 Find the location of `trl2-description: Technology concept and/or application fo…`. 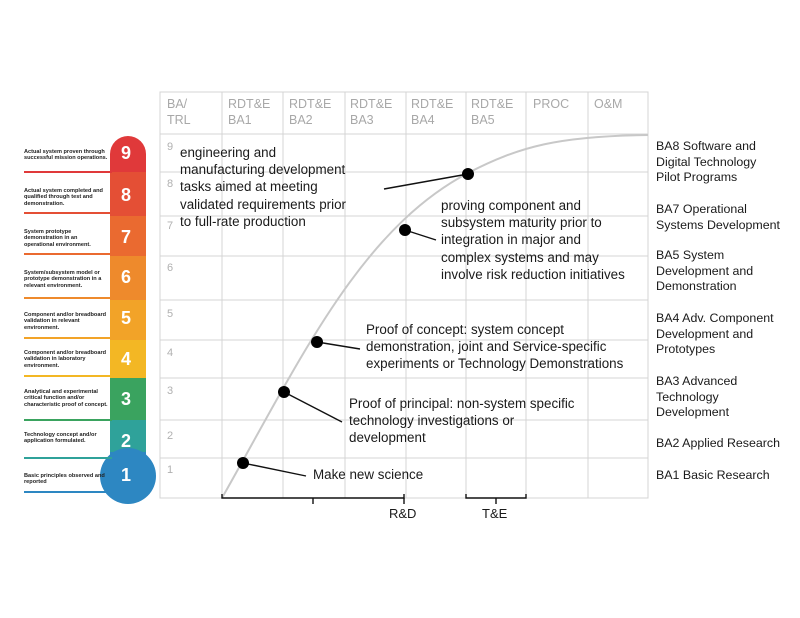

trl2-description: Technology concept and/or application fo… is located at coordinates (60, 438).